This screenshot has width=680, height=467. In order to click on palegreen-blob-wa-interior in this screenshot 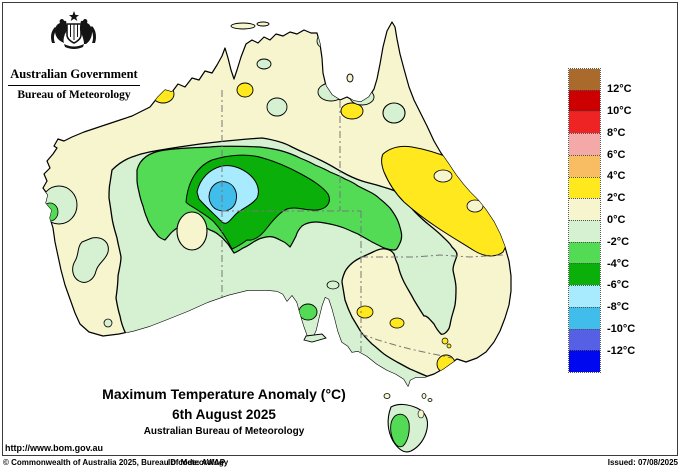, I will do `click(90, 260)`.